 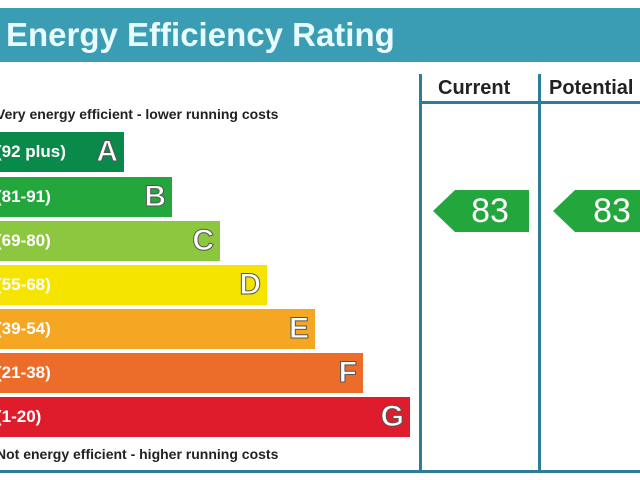 What do you see at coordinates (25, 240) in the screenshot?
I see `band-range: (69-80)` at bounding box center [25, 240].